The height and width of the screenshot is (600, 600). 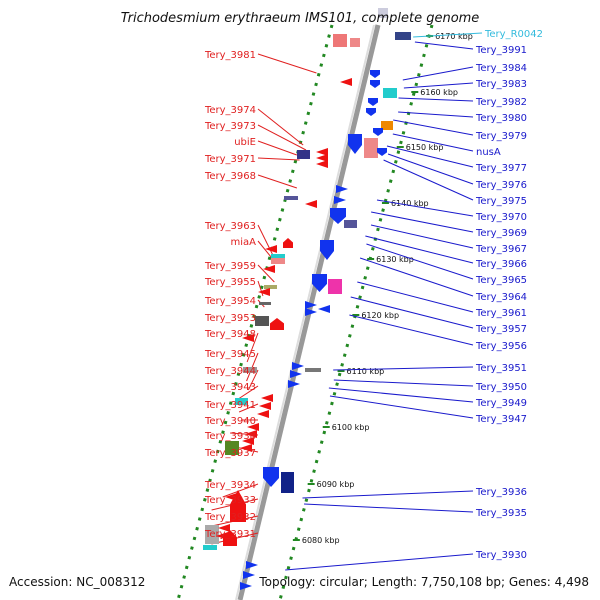 I want to click on gene-label-tery-3937: Tery_3937, so click(x=230, y=453).